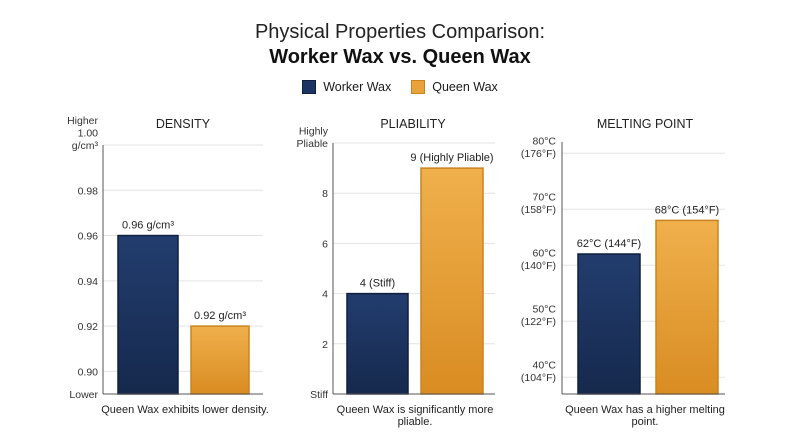  Describe the element at coordinates (220, 316) in the screenshot. I see `density-data-label-queen: 0.92 g/cm³` at that location.